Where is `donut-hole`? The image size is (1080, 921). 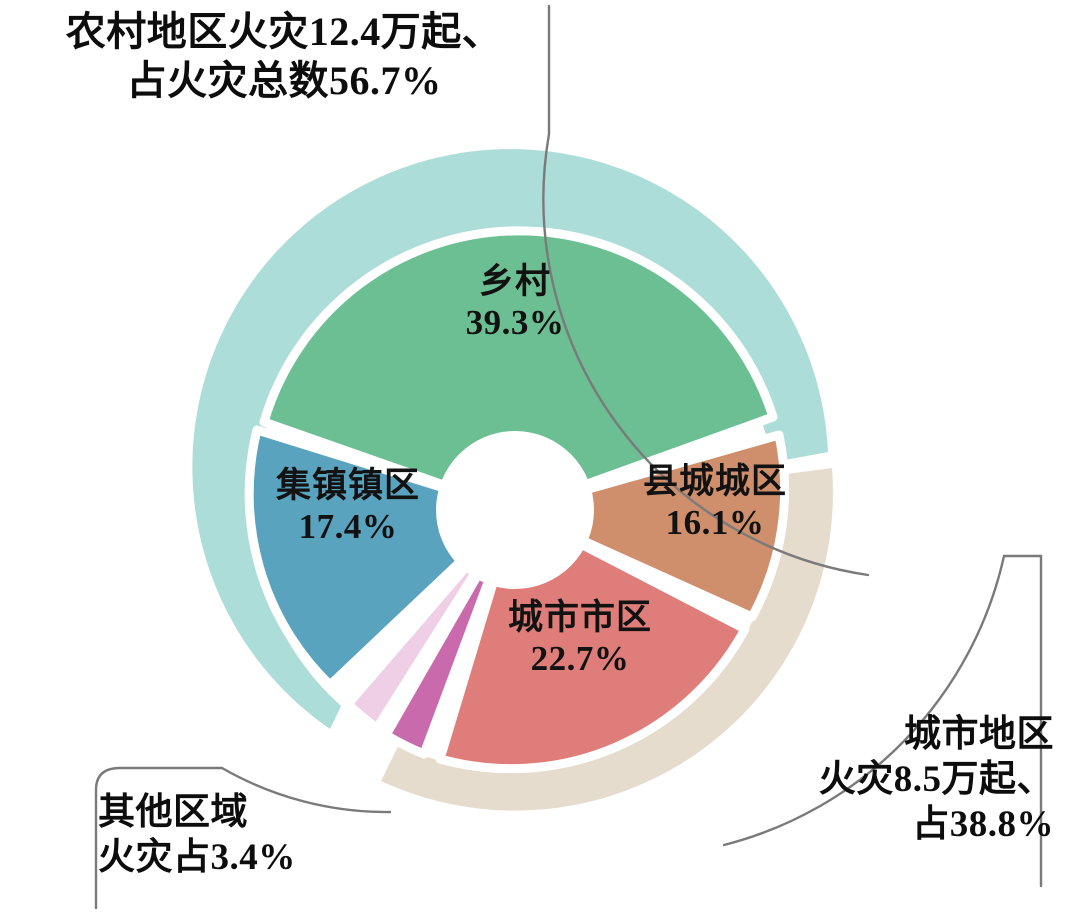
donut-hole is located at coordinates (515, 510).